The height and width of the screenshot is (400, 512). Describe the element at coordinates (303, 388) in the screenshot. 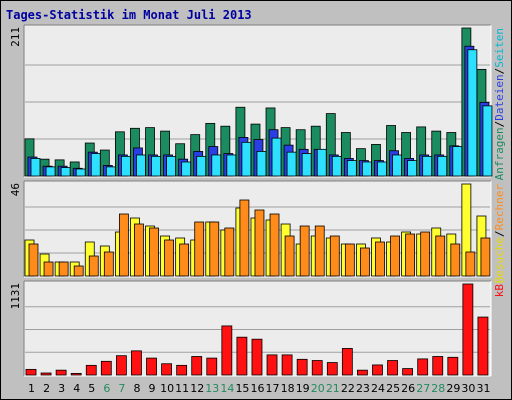

I see `x-tick-label: 19` at that location.